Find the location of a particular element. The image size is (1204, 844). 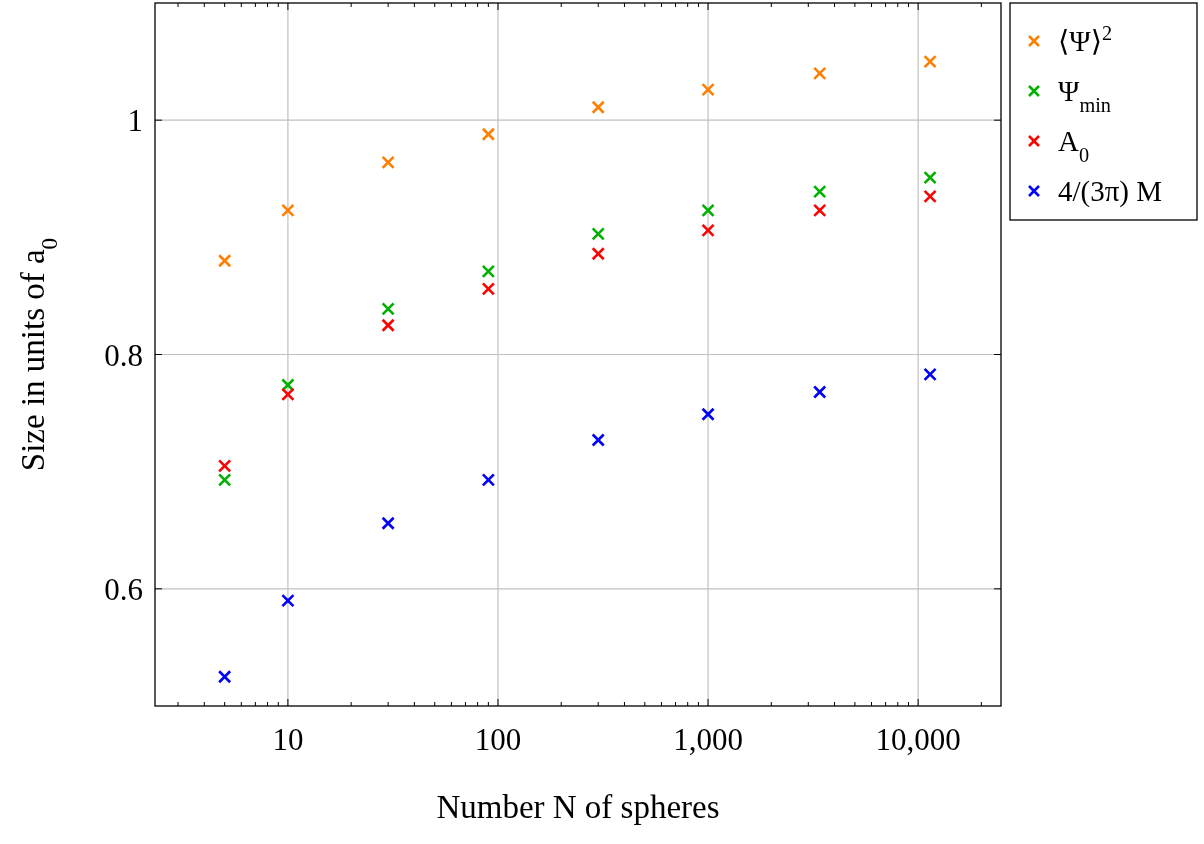

x-tick-label: 10,000 is located at coordinates (918, 739).